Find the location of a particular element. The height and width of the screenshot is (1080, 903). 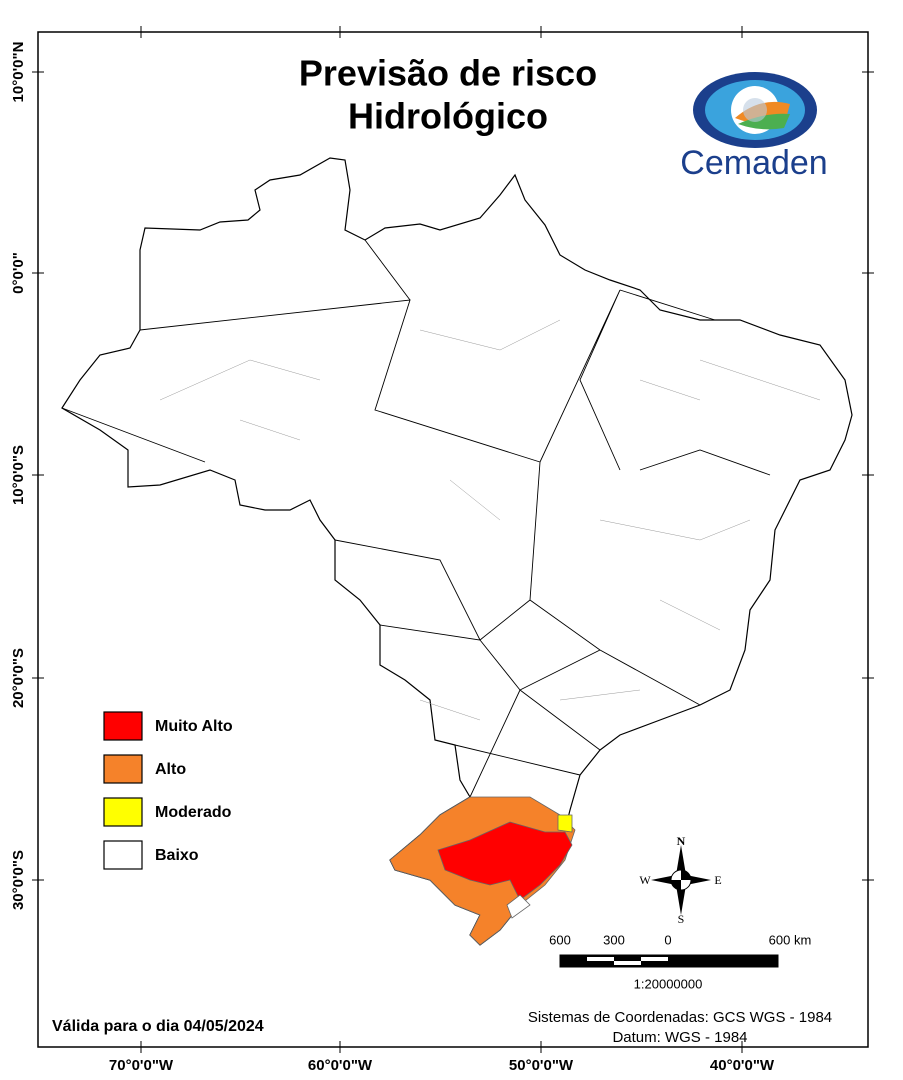

compass-label: N is located at coordinates (681, 841).